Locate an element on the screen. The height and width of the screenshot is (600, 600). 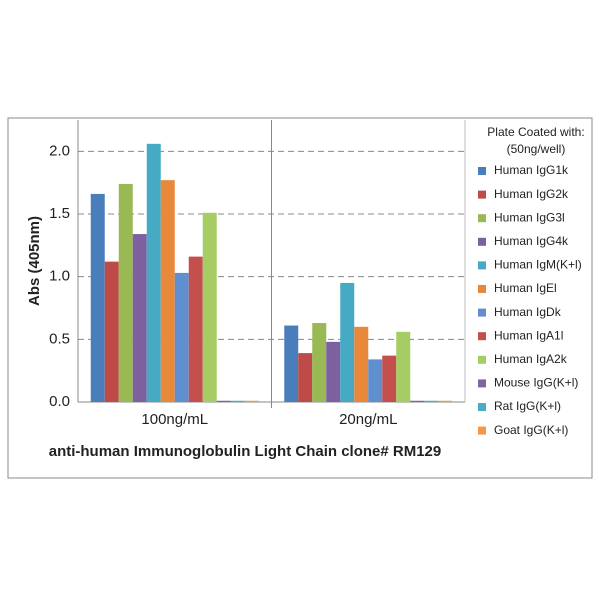
y-tick-label: 0.5 is located at coordinates (59, 338).